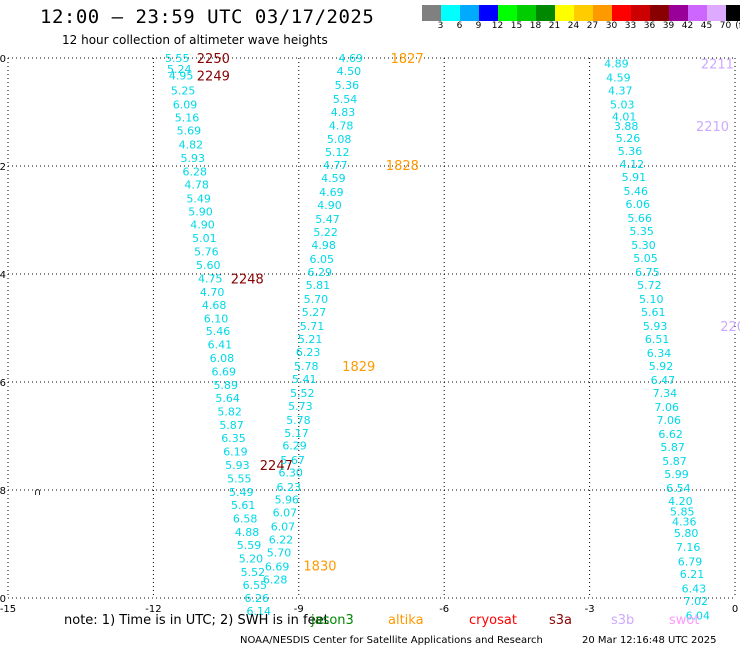 The height and width of the screenshot is (650, 740). I want to click on color-legend, so click(581, 13).